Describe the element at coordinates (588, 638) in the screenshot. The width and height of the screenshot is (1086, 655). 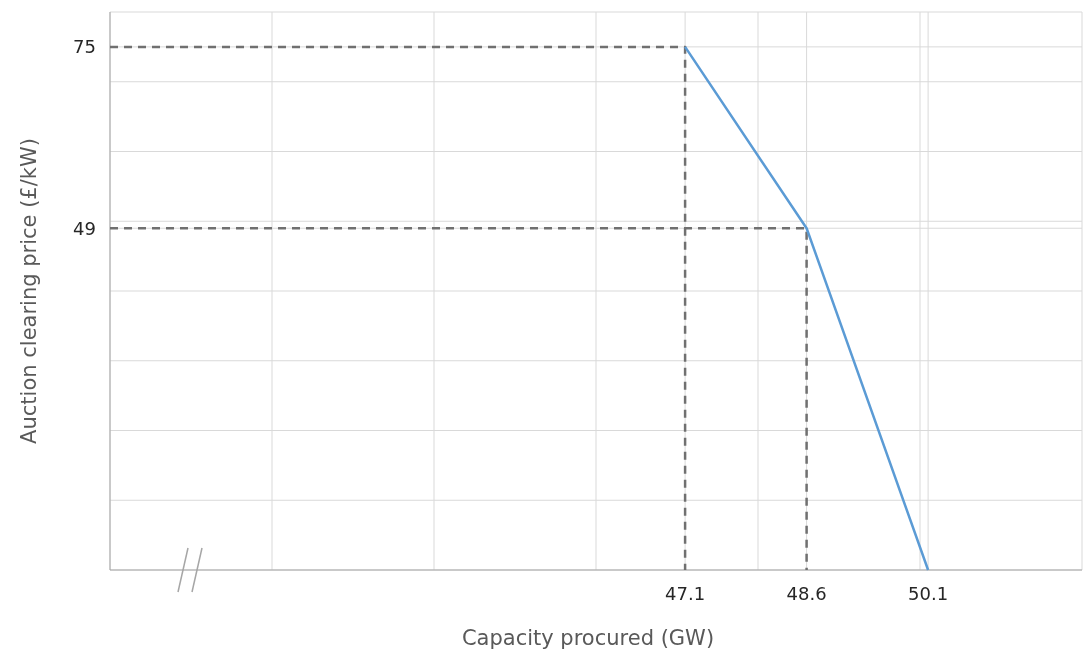
I see `x-axis-title: Capacity procured (GW)` at that location.